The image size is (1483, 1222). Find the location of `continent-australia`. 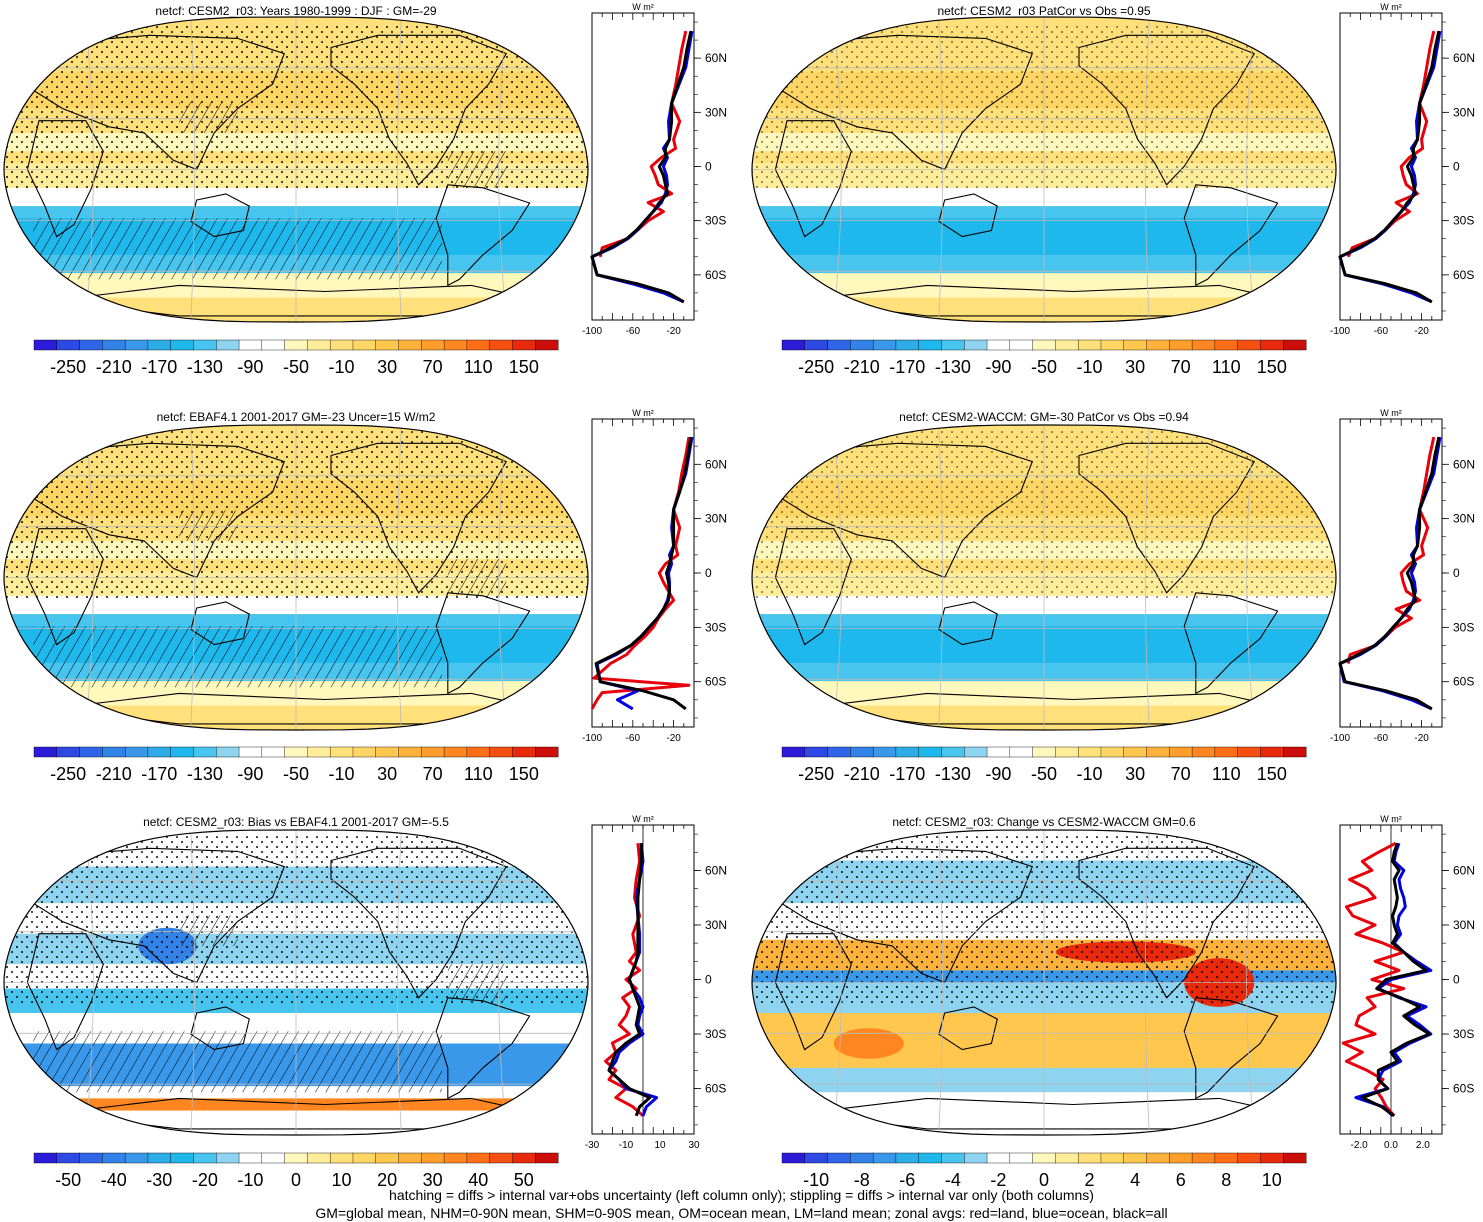

continent-australia is located at coordinates (968, 215).